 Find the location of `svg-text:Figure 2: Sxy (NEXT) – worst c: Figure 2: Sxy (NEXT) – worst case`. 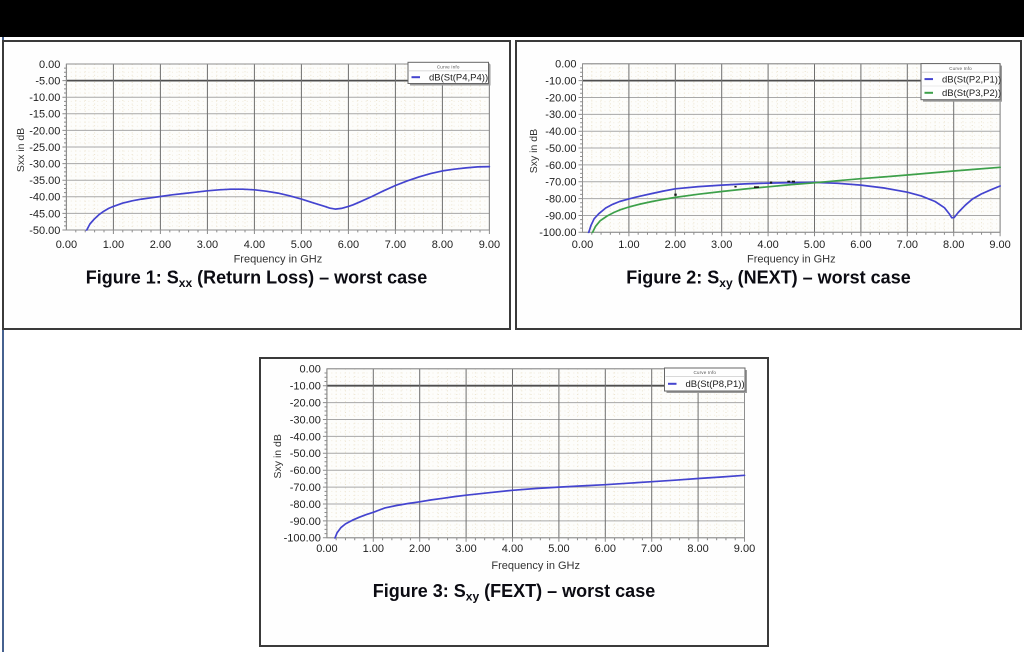

svg-text:Figure 2: Sxy (NEXT) – worst c: Figure 2: Sxy (NEXT) – worst case is located at coordinates (768, 279).